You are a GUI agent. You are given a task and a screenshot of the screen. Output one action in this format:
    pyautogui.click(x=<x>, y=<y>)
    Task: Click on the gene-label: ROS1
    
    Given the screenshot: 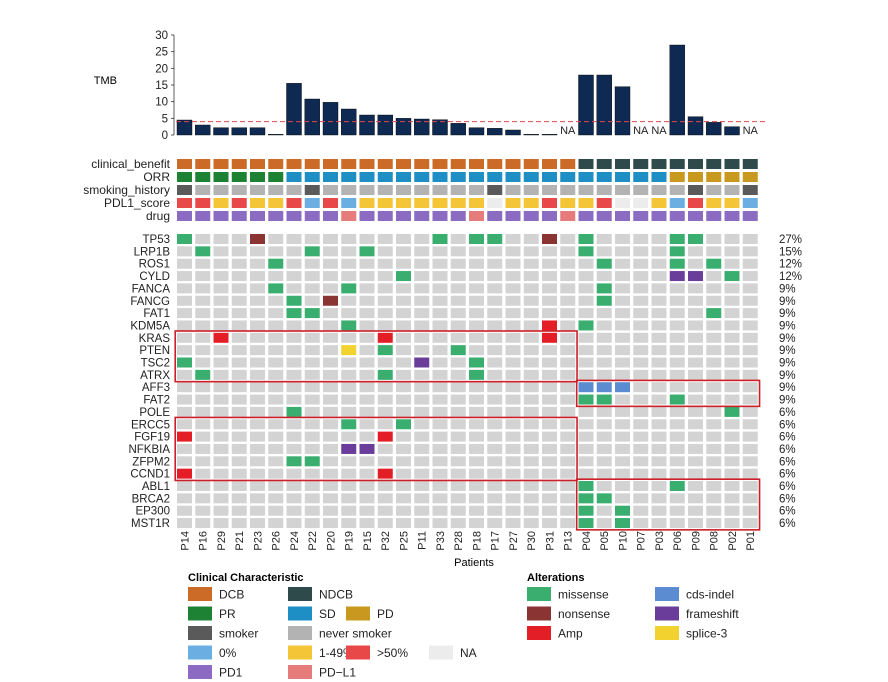 What is the action you would take?
    pyautogui.click(x=154, y=265)
    